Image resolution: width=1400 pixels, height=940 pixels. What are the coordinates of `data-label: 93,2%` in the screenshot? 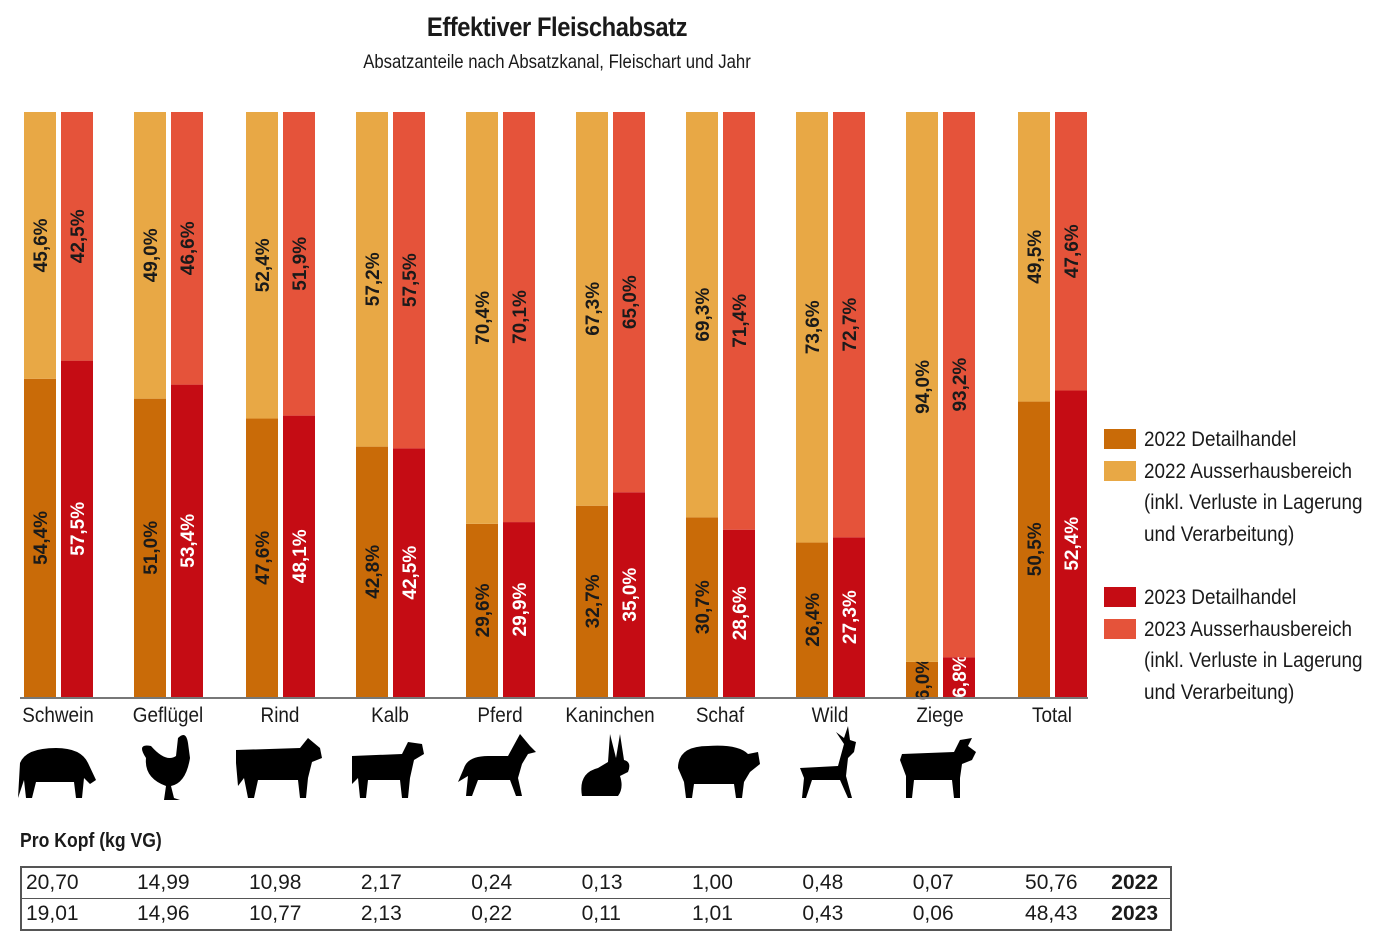 It's located at (960, 385).